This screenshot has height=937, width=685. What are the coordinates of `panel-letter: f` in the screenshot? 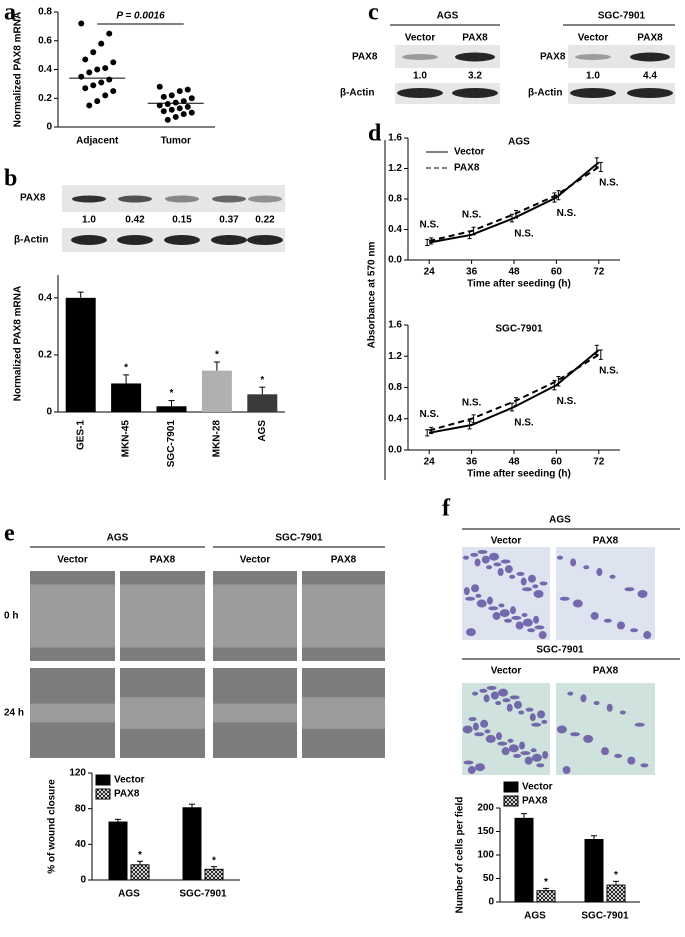 It's located at (446, 509).